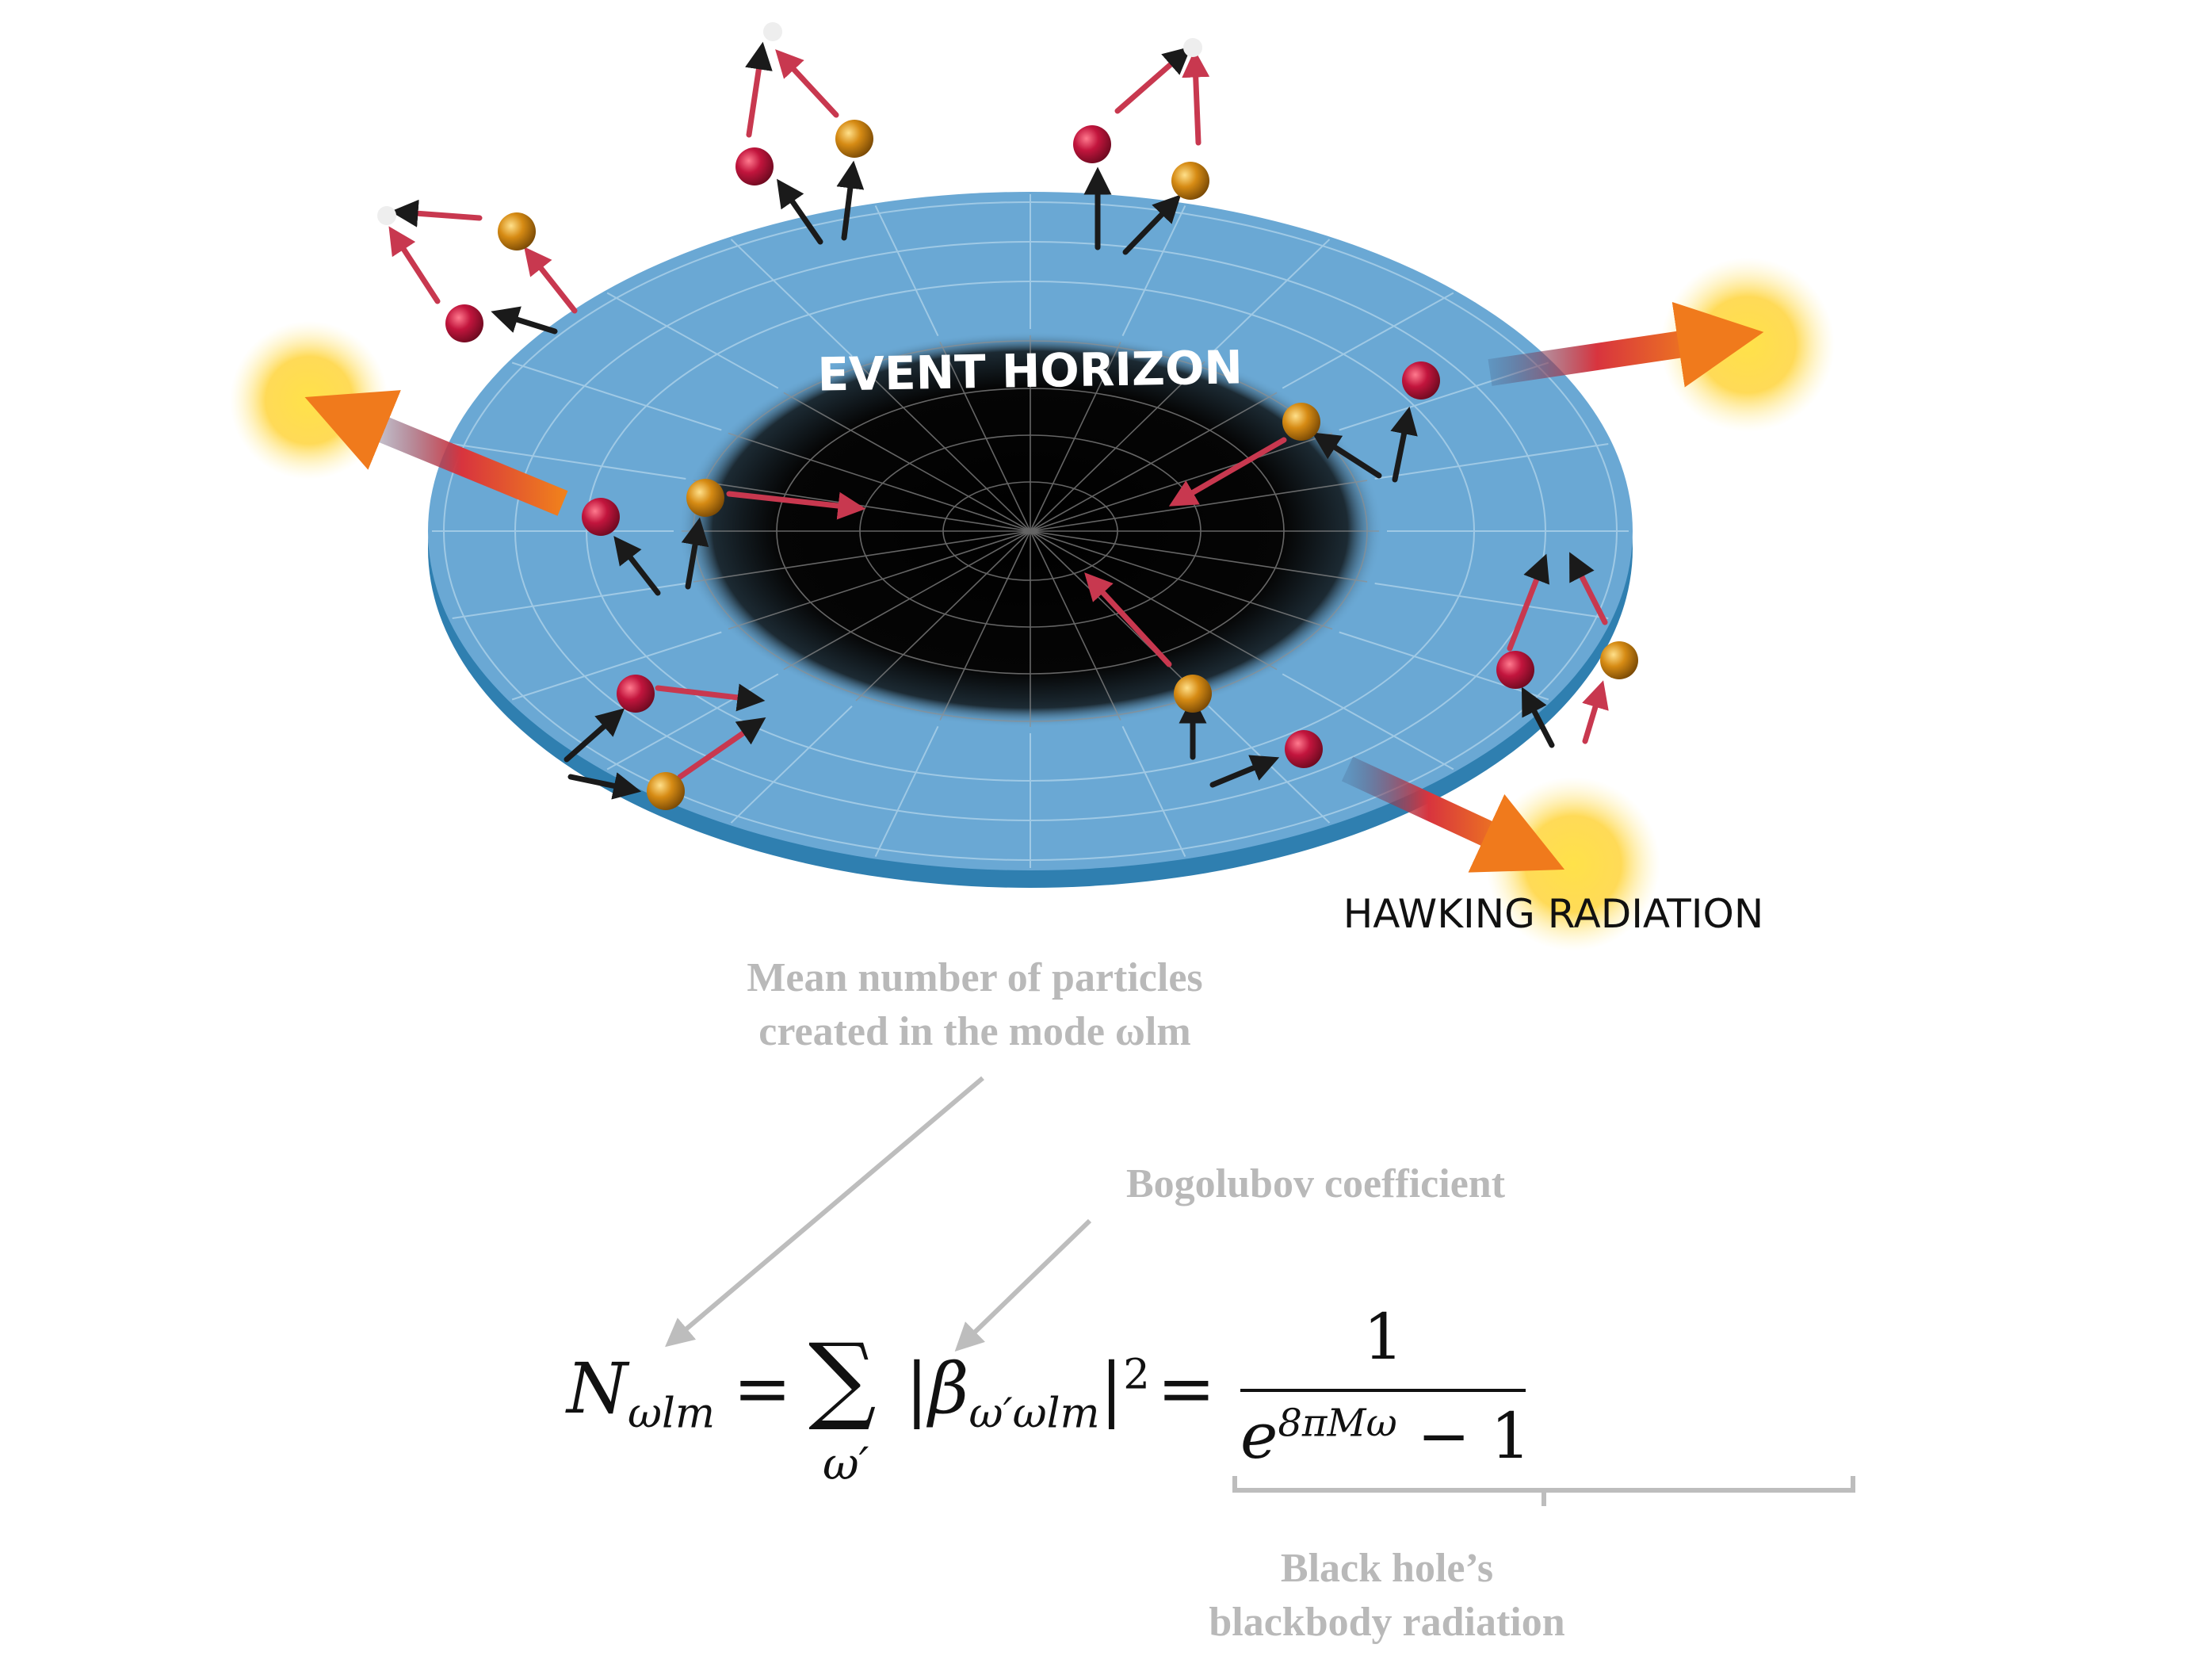 The image size is (2212, 1671). I want to click on blackbody-brace, so click(1543, 1491).